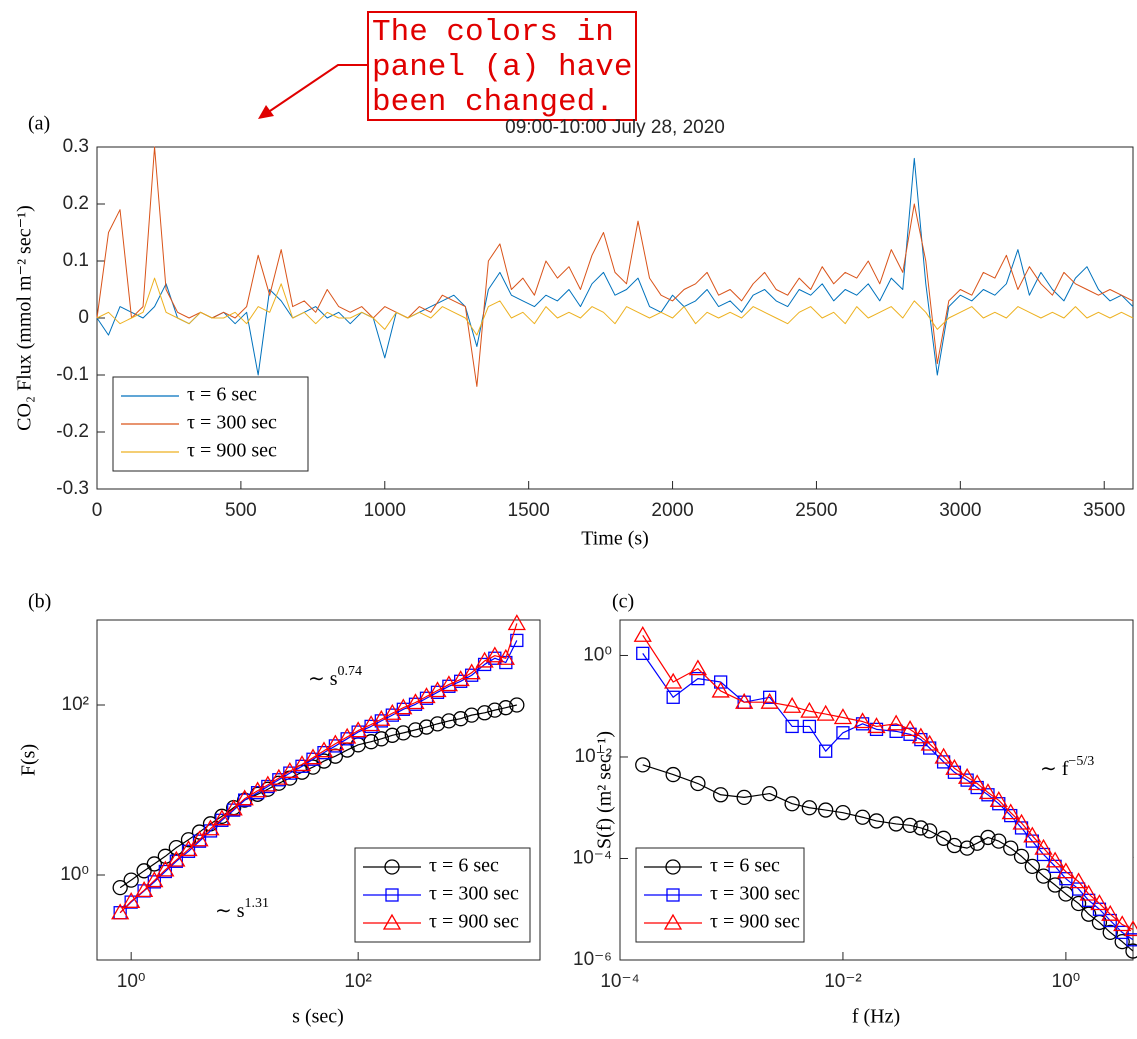 The height and width of the screenshot is (1039, 1137). I want to click on slope-label-exponent: 1.31, so click(257, 903).